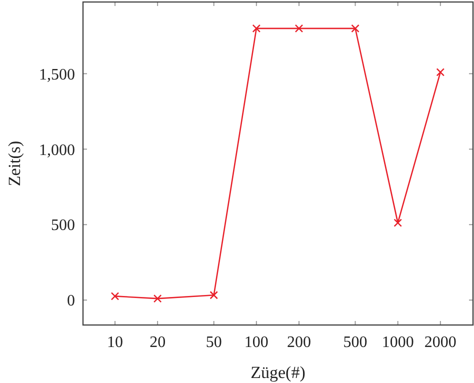 This screenshot has width=474, height=383. Describe the element at coordinates (214, 342) in the screenshot. I see `x-tick-label: 50` at that location.